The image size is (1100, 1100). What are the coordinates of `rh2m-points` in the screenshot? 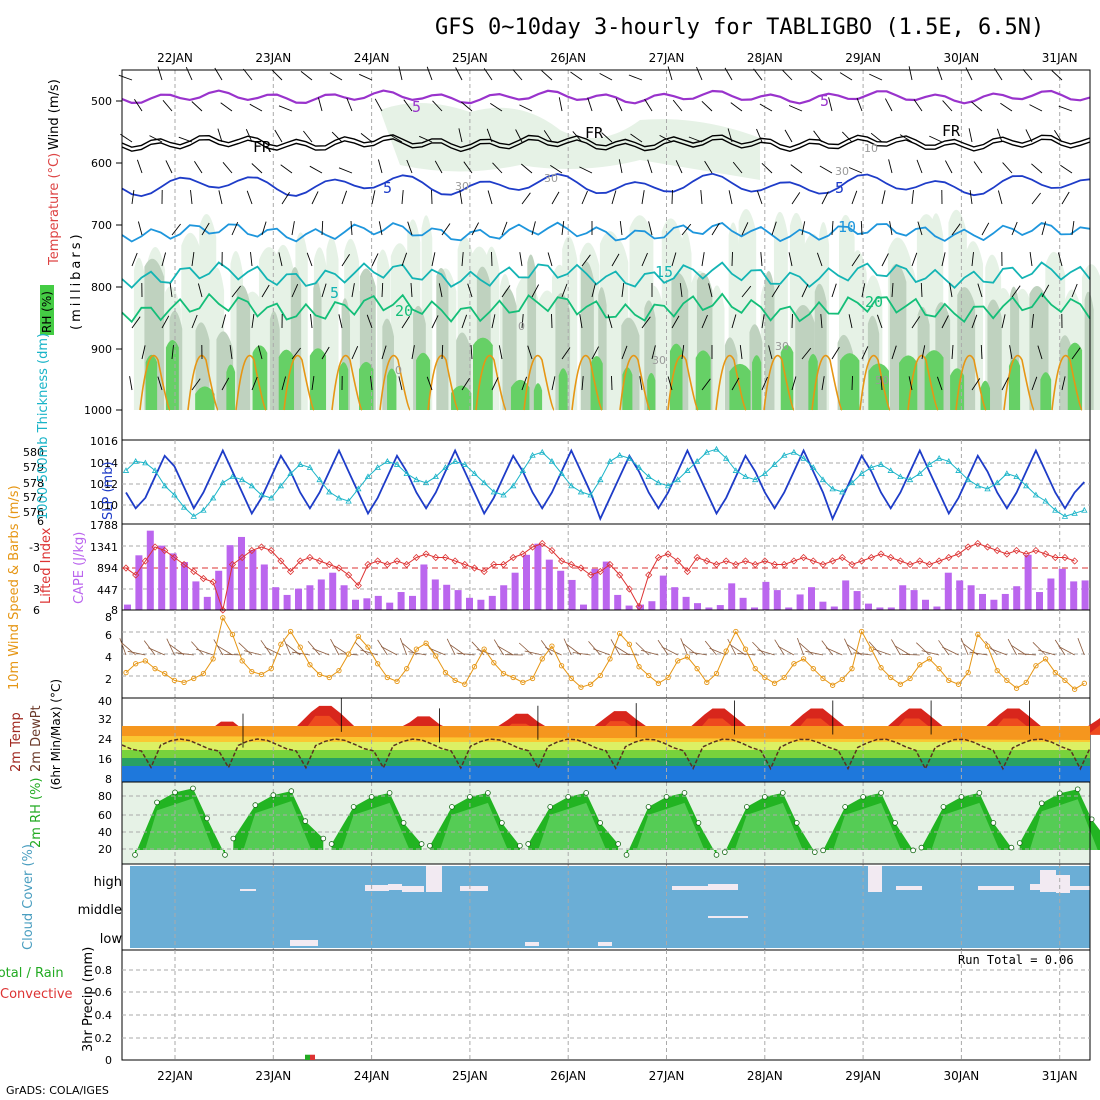 It's located at (613, 821).